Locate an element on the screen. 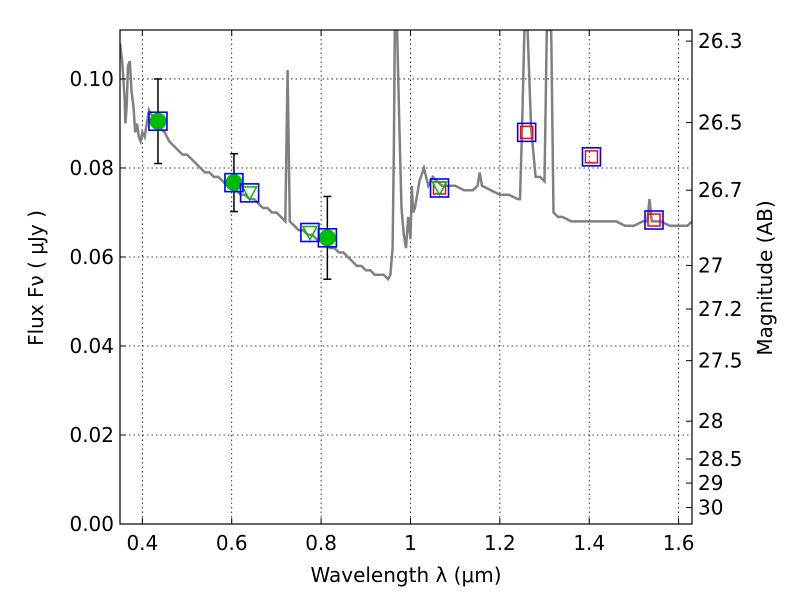 The image size is (800, 600). right-tick-label: 29 is located at coordinates (710, 483).